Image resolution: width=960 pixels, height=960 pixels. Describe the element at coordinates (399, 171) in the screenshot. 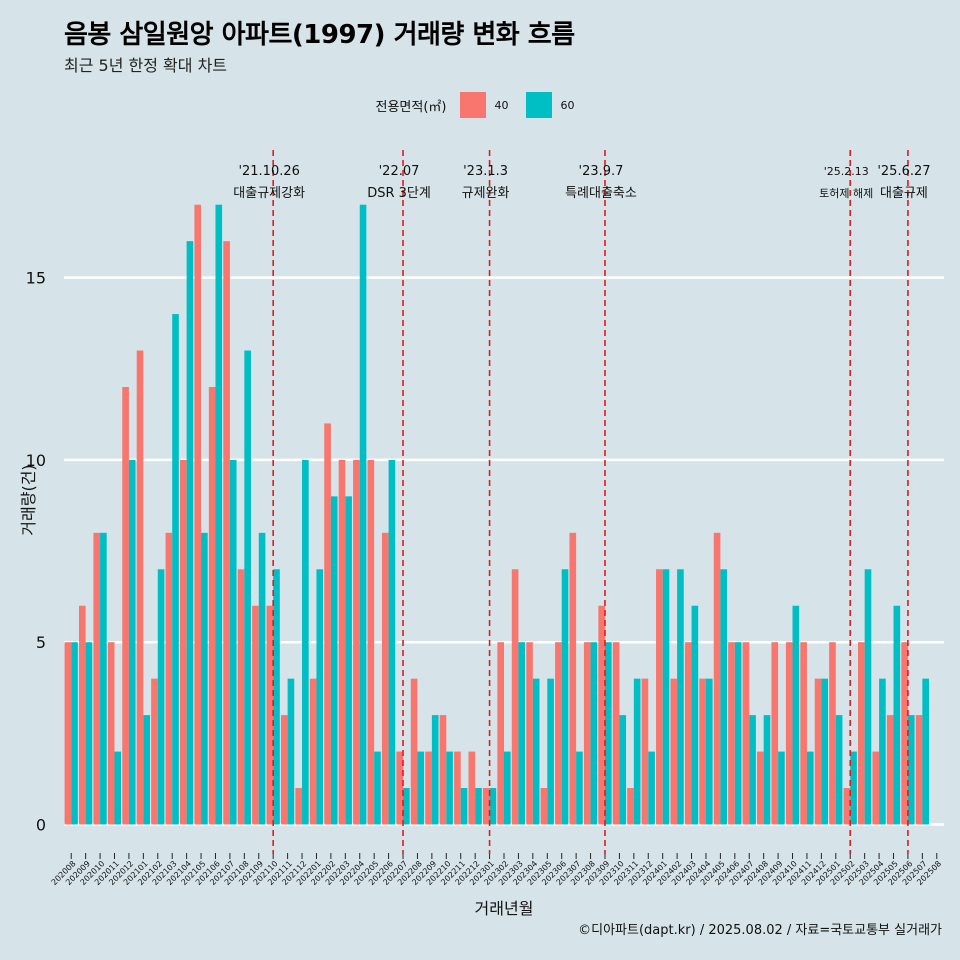

I see `event-date-label: '22.07` at that location.